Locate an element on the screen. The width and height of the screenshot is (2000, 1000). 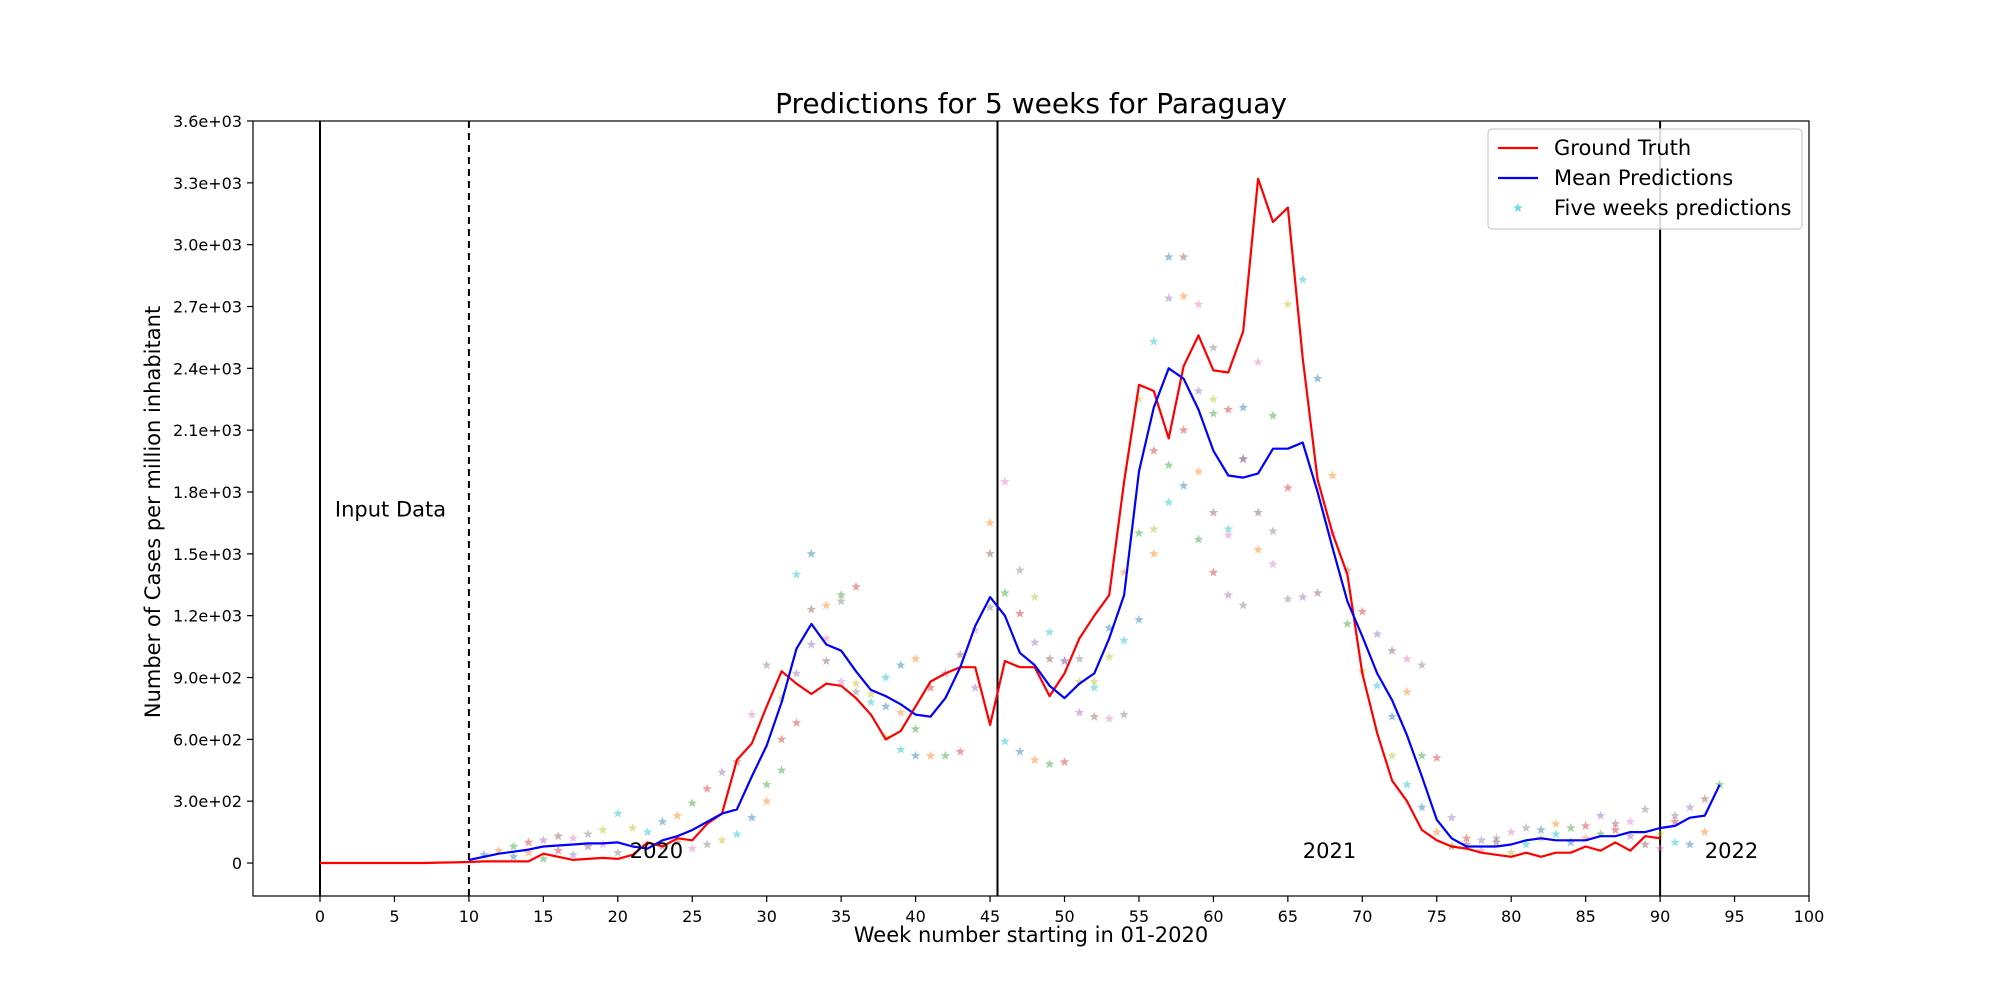
annotation-3: 2022 is located at coordinates (1731, 851).